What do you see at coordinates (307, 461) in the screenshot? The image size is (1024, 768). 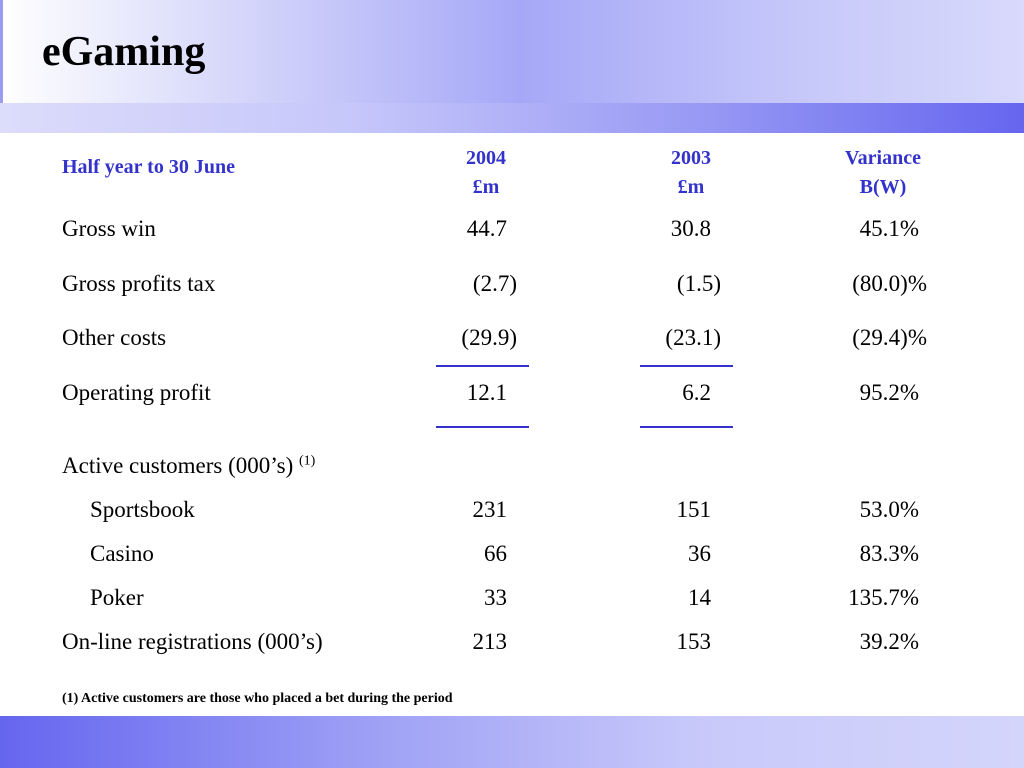 I see `footnote-marker: (1)` at bounding box center [307, 461].